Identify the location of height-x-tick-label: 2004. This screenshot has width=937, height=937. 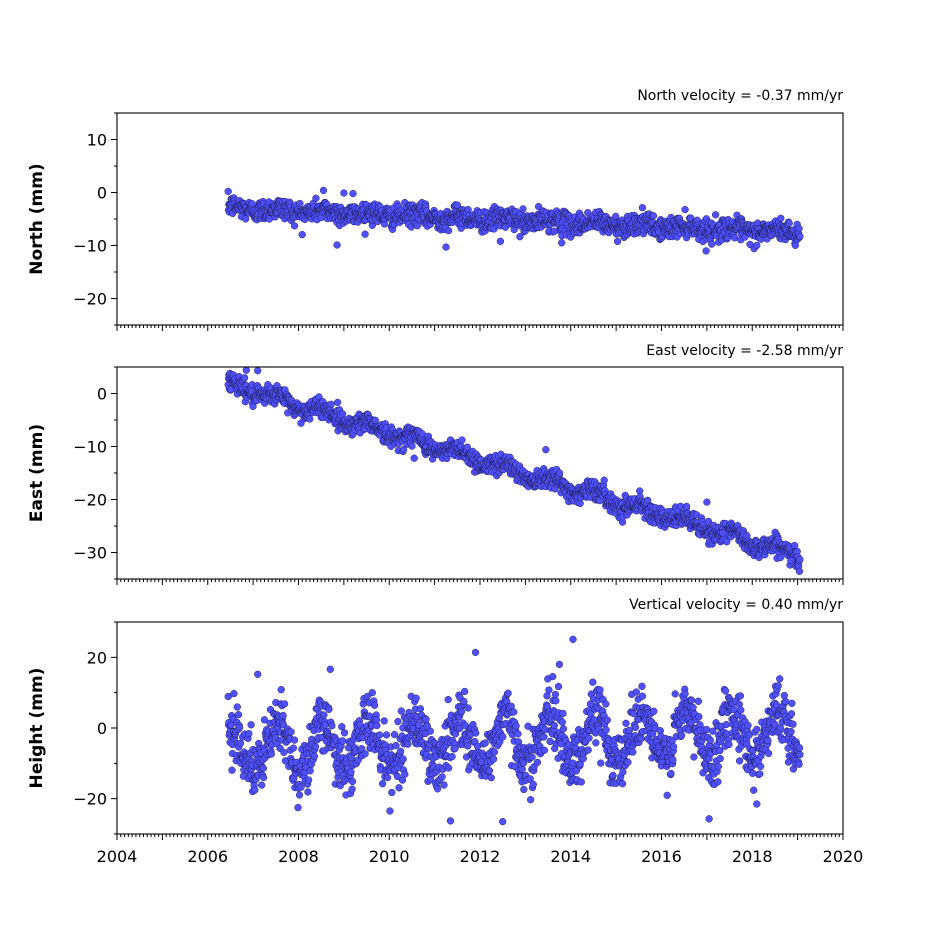
(117, 856).